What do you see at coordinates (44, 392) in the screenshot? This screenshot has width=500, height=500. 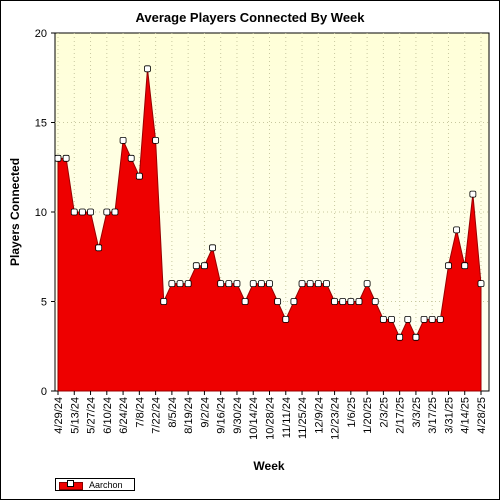 I see `y-tick-label: 0` at bounding box center [44, 392].